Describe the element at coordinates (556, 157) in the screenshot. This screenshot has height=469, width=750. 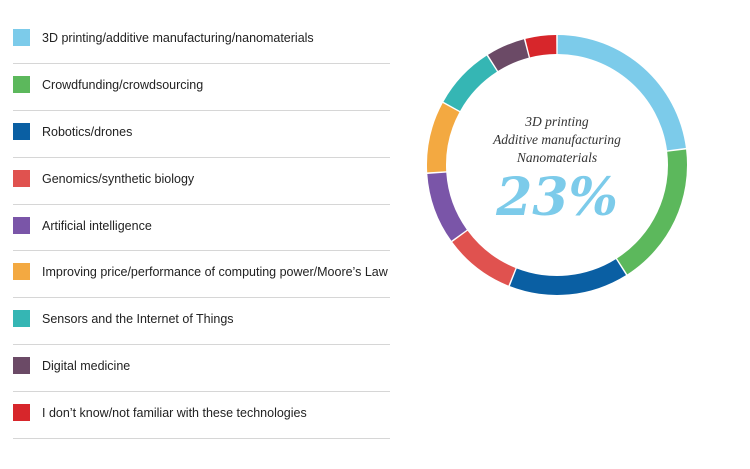
I see `center-label-line-3: Nanomaterials` at that location.